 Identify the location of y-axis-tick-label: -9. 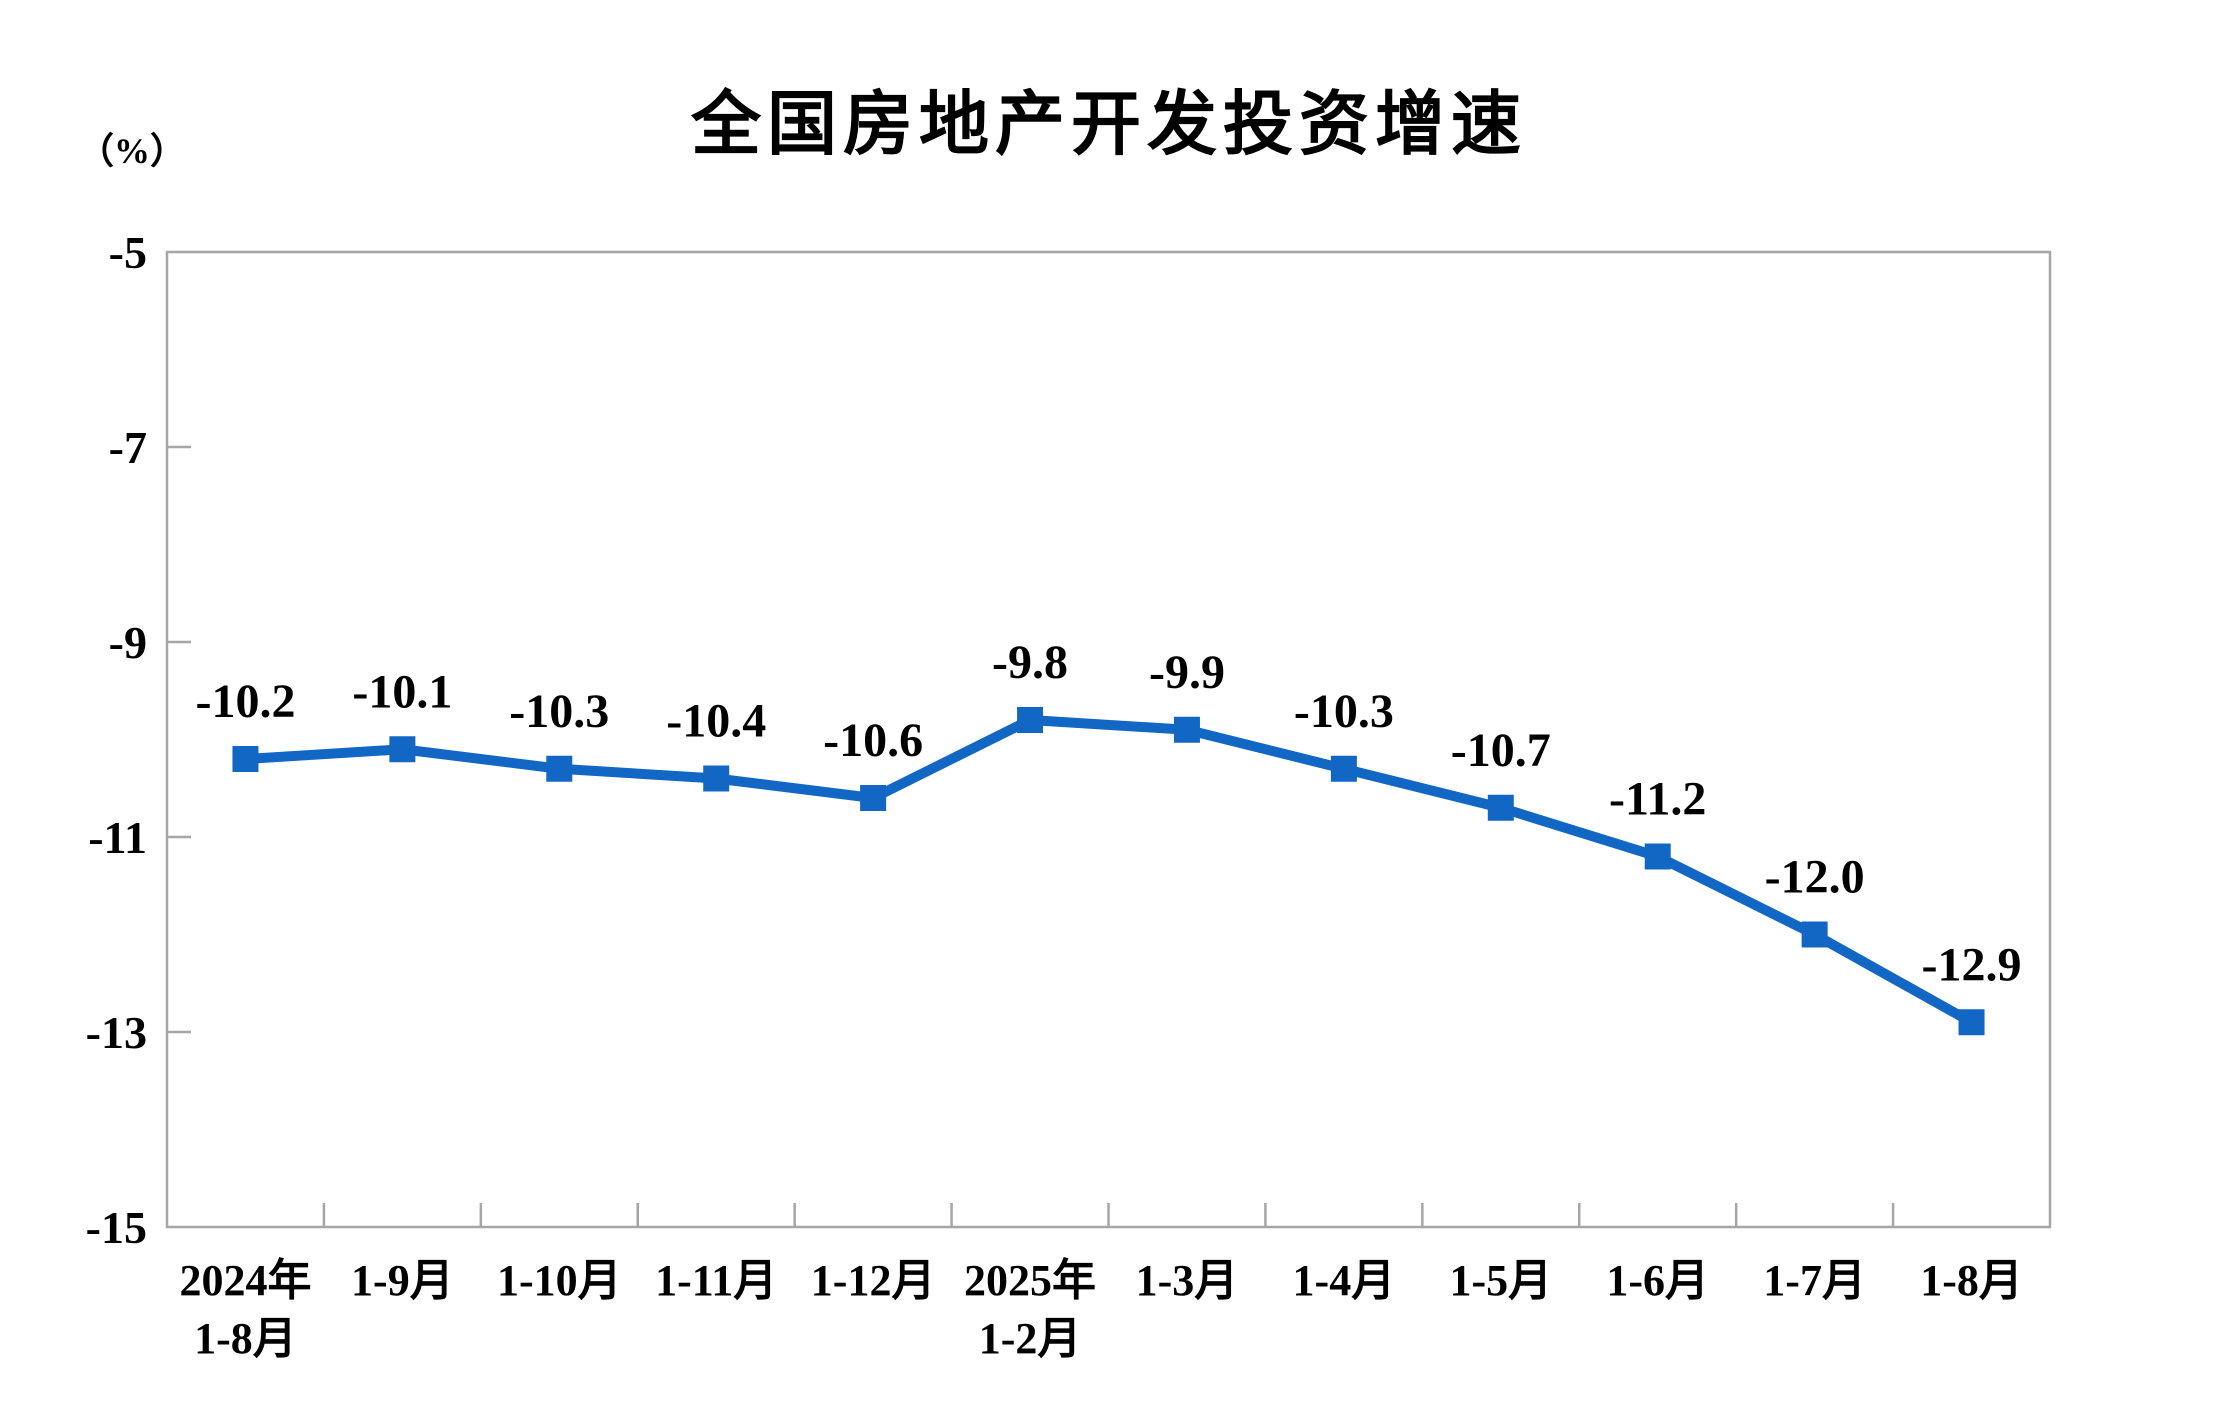
(128, 642).